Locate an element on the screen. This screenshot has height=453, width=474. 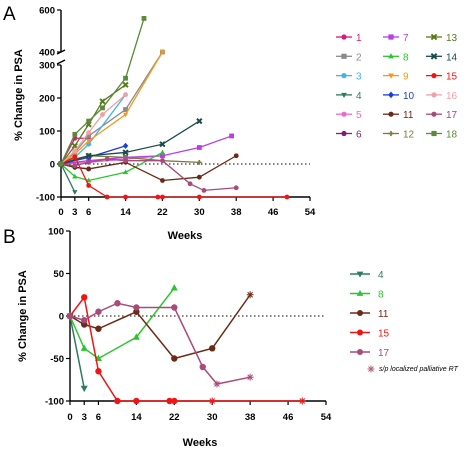
legend-label: 4 is located at coordinates (381, 275).